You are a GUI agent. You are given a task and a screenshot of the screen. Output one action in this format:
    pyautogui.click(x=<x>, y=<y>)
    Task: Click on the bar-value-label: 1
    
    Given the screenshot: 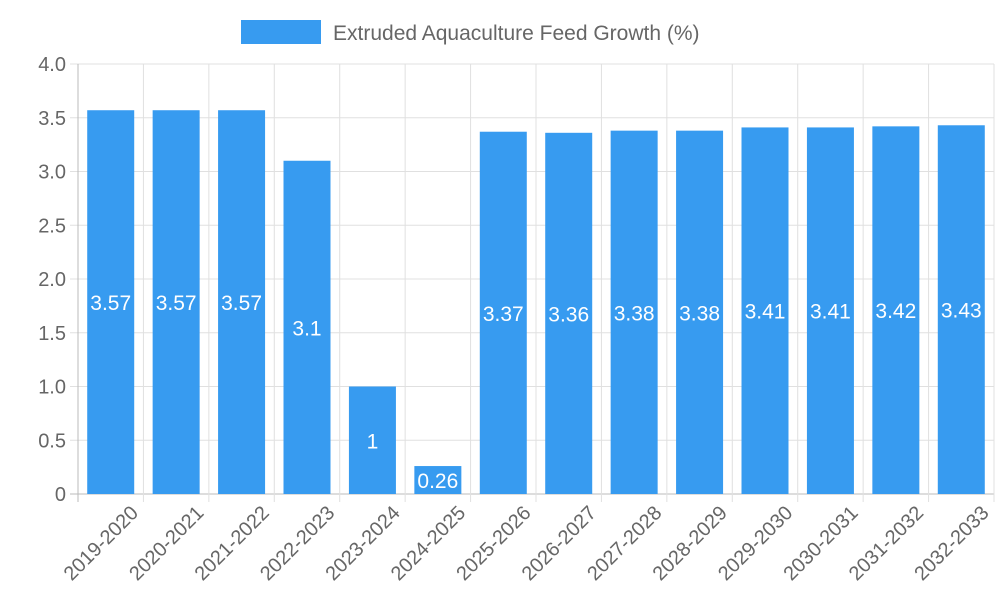 What is the action you would take?
    pyautogui.click(x=373, y=441)
    